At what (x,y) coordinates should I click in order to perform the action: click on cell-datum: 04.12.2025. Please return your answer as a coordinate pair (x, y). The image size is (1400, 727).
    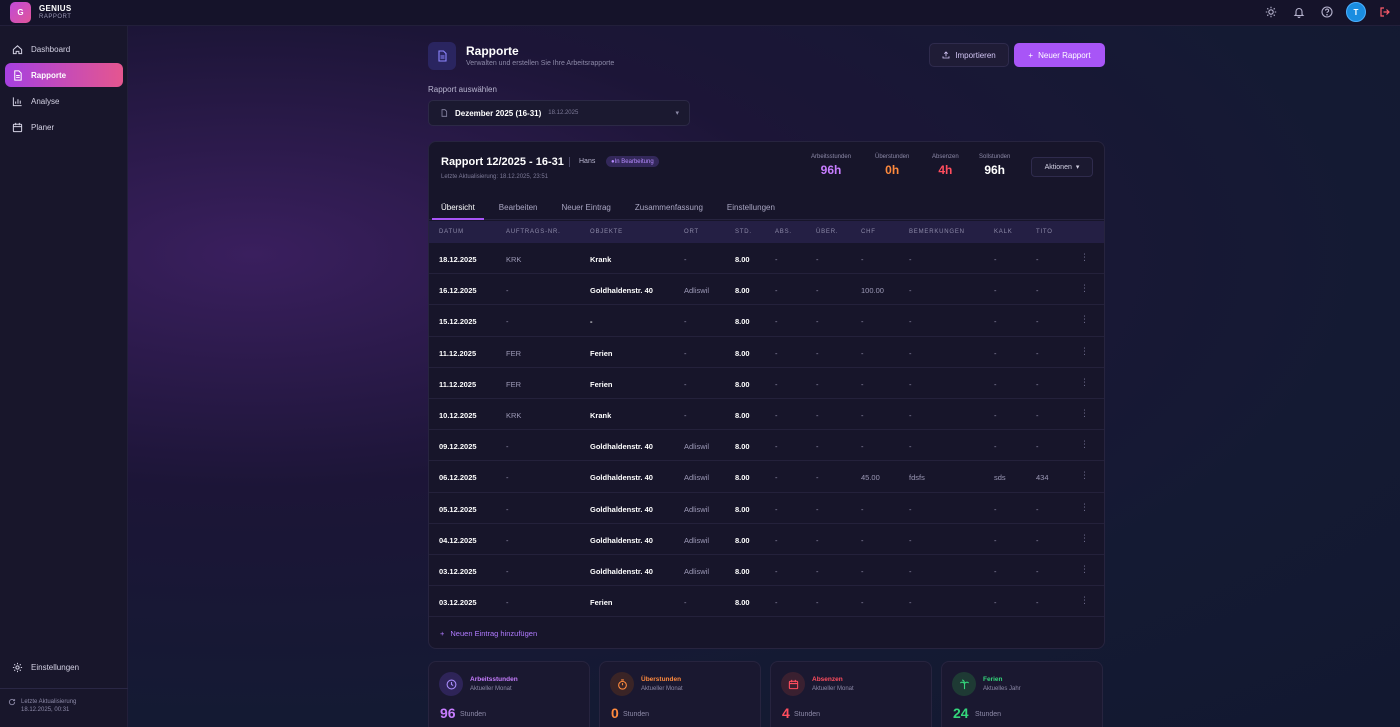
    Looking at the image, I should click on (458, 540).